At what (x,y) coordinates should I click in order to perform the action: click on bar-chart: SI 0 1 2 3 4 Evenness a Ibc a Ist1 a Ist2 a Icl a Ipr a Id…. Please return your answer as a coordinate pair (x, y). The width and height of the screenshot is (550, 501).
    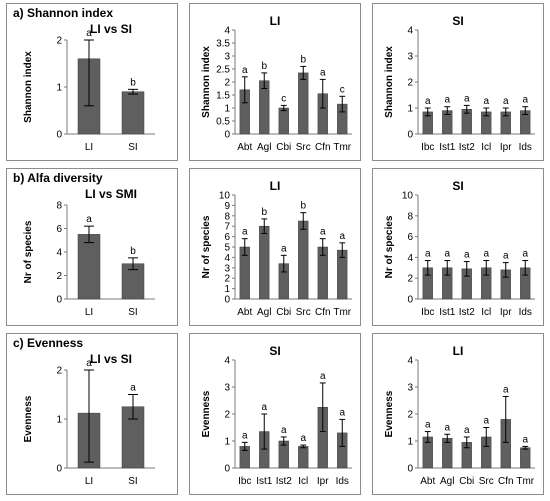
    Looking at the image, I should click on (276, 415).